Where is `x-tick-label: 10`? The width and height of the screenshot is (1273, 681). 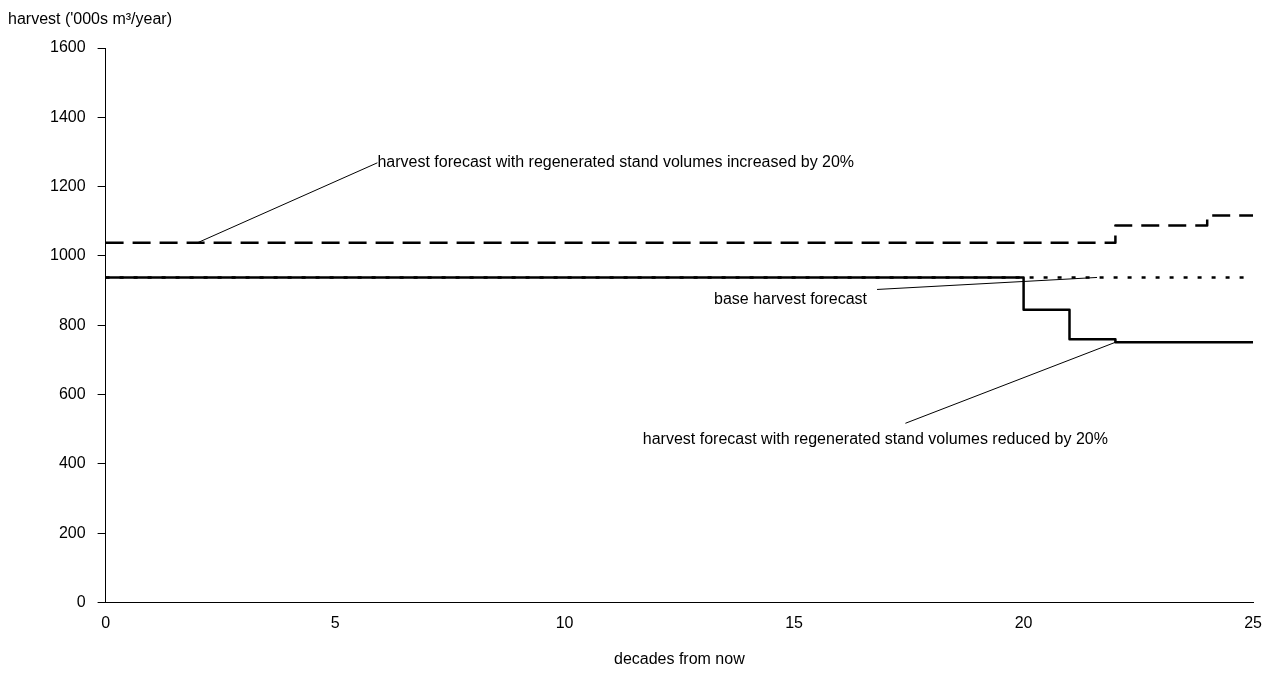 x-tick-label: 10 is located at coordinates (564, 622).